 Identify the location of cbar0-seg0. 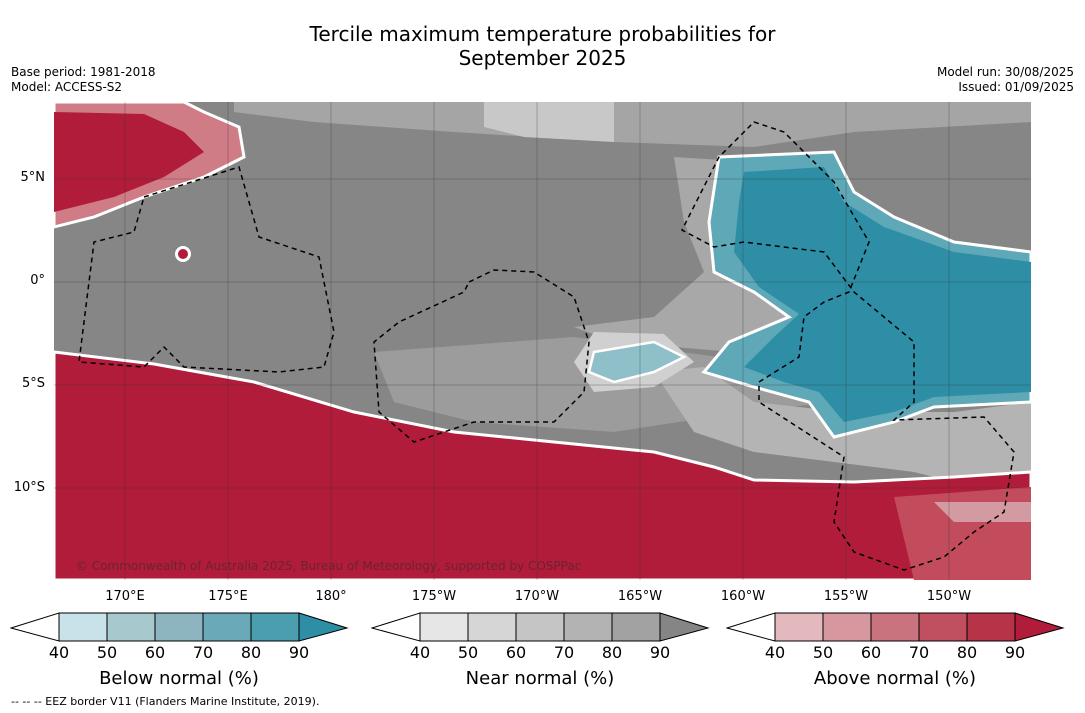
(35, 627).